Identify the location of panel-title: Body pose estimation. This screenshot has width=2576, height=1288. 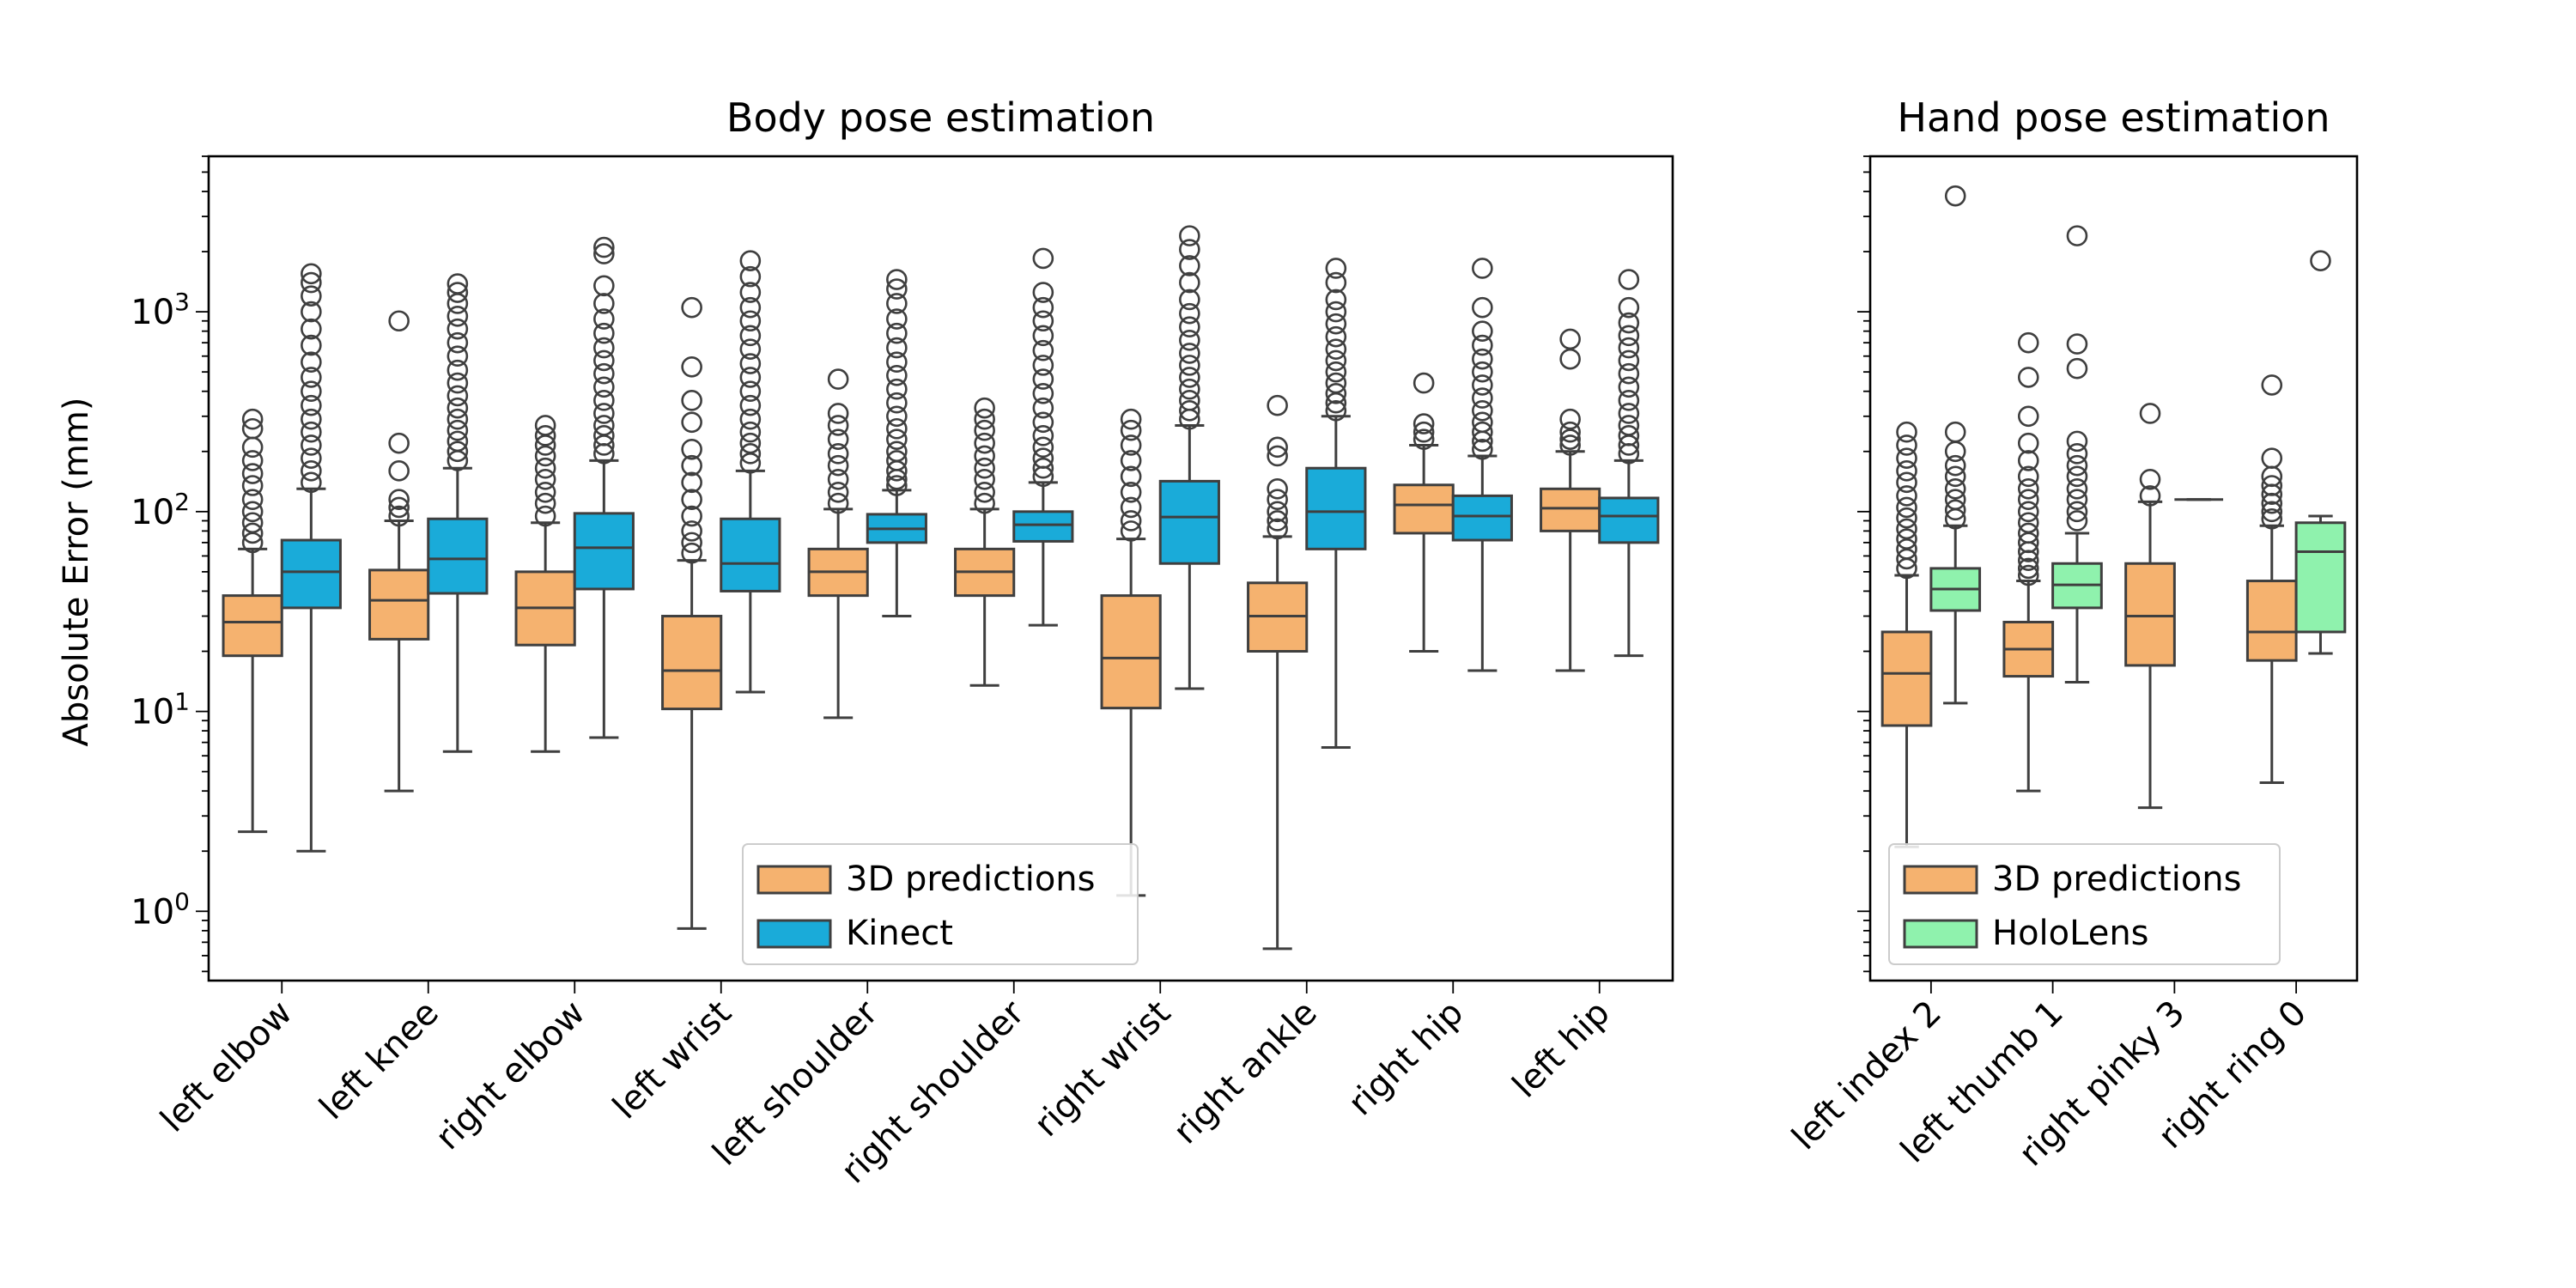
(940, 117).